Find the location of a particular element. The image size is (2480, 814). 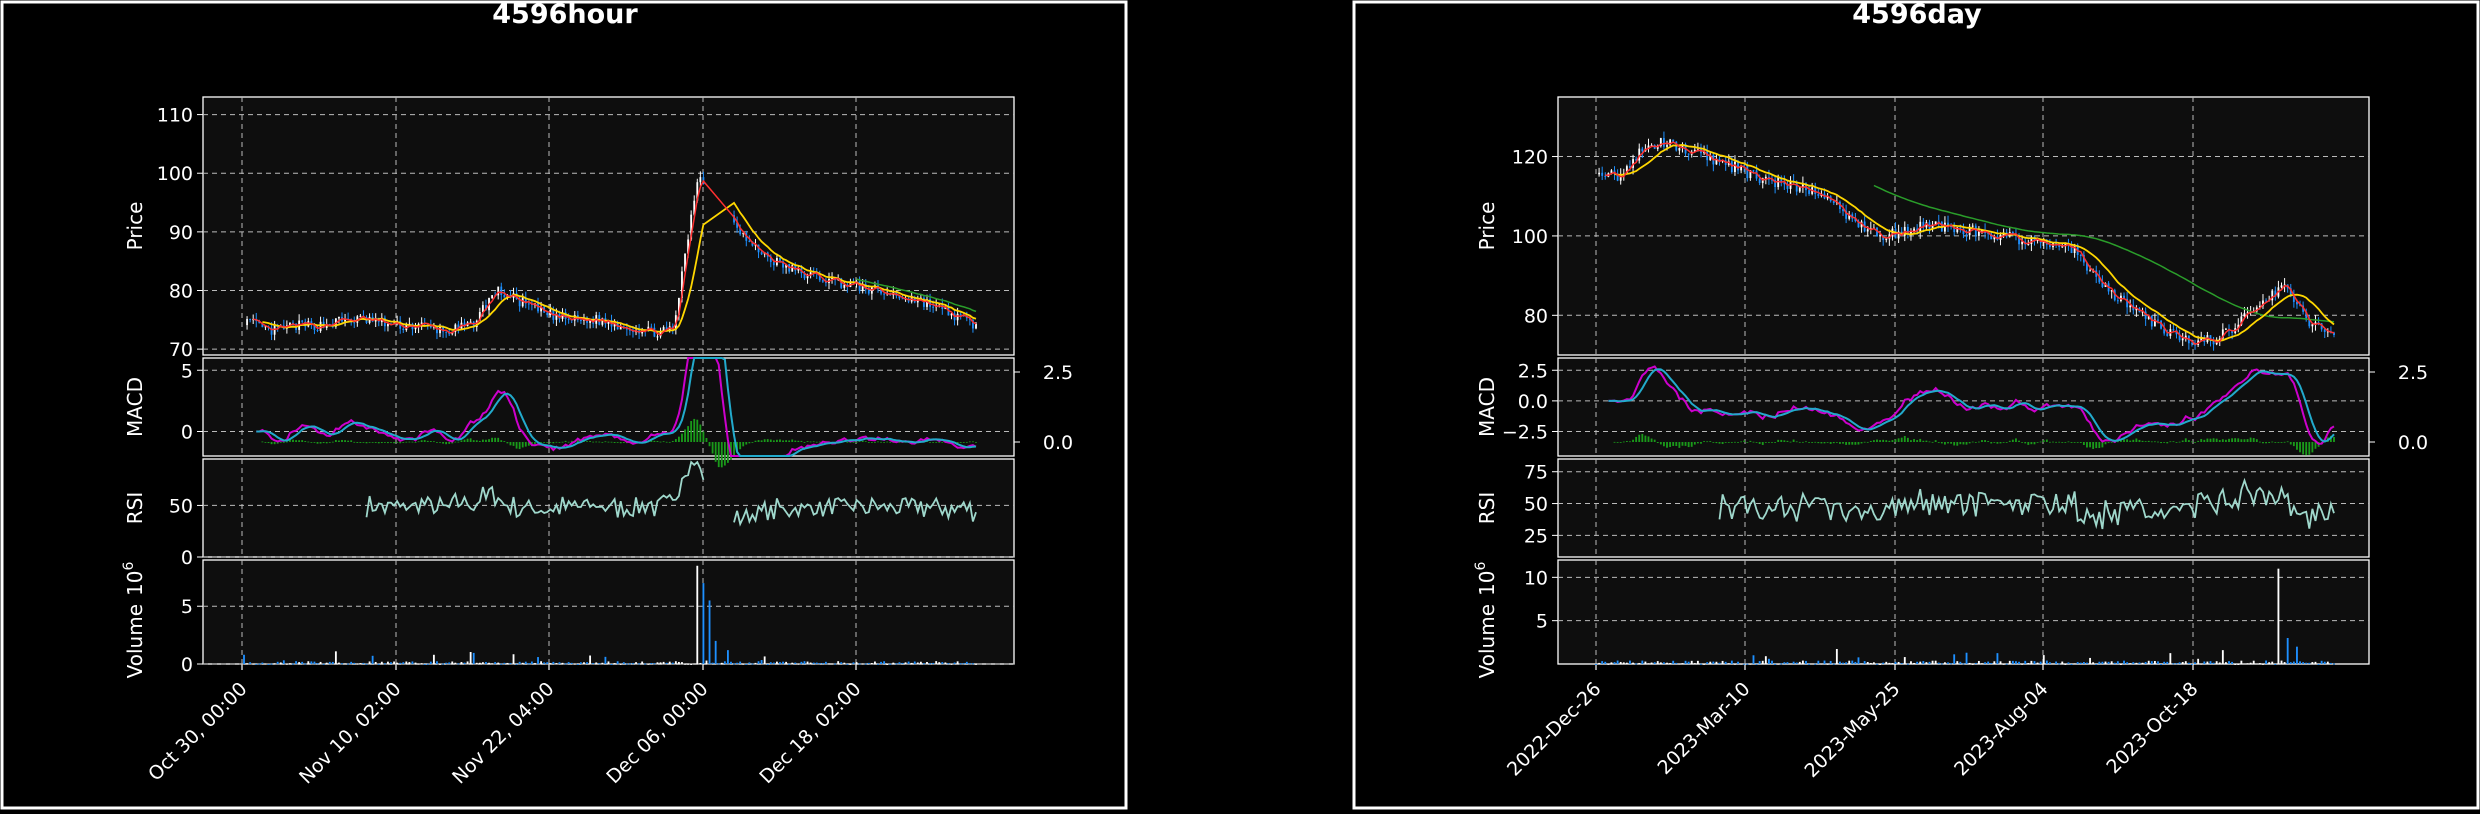

left-ma-slow-line is located at coordinates (916, 295).